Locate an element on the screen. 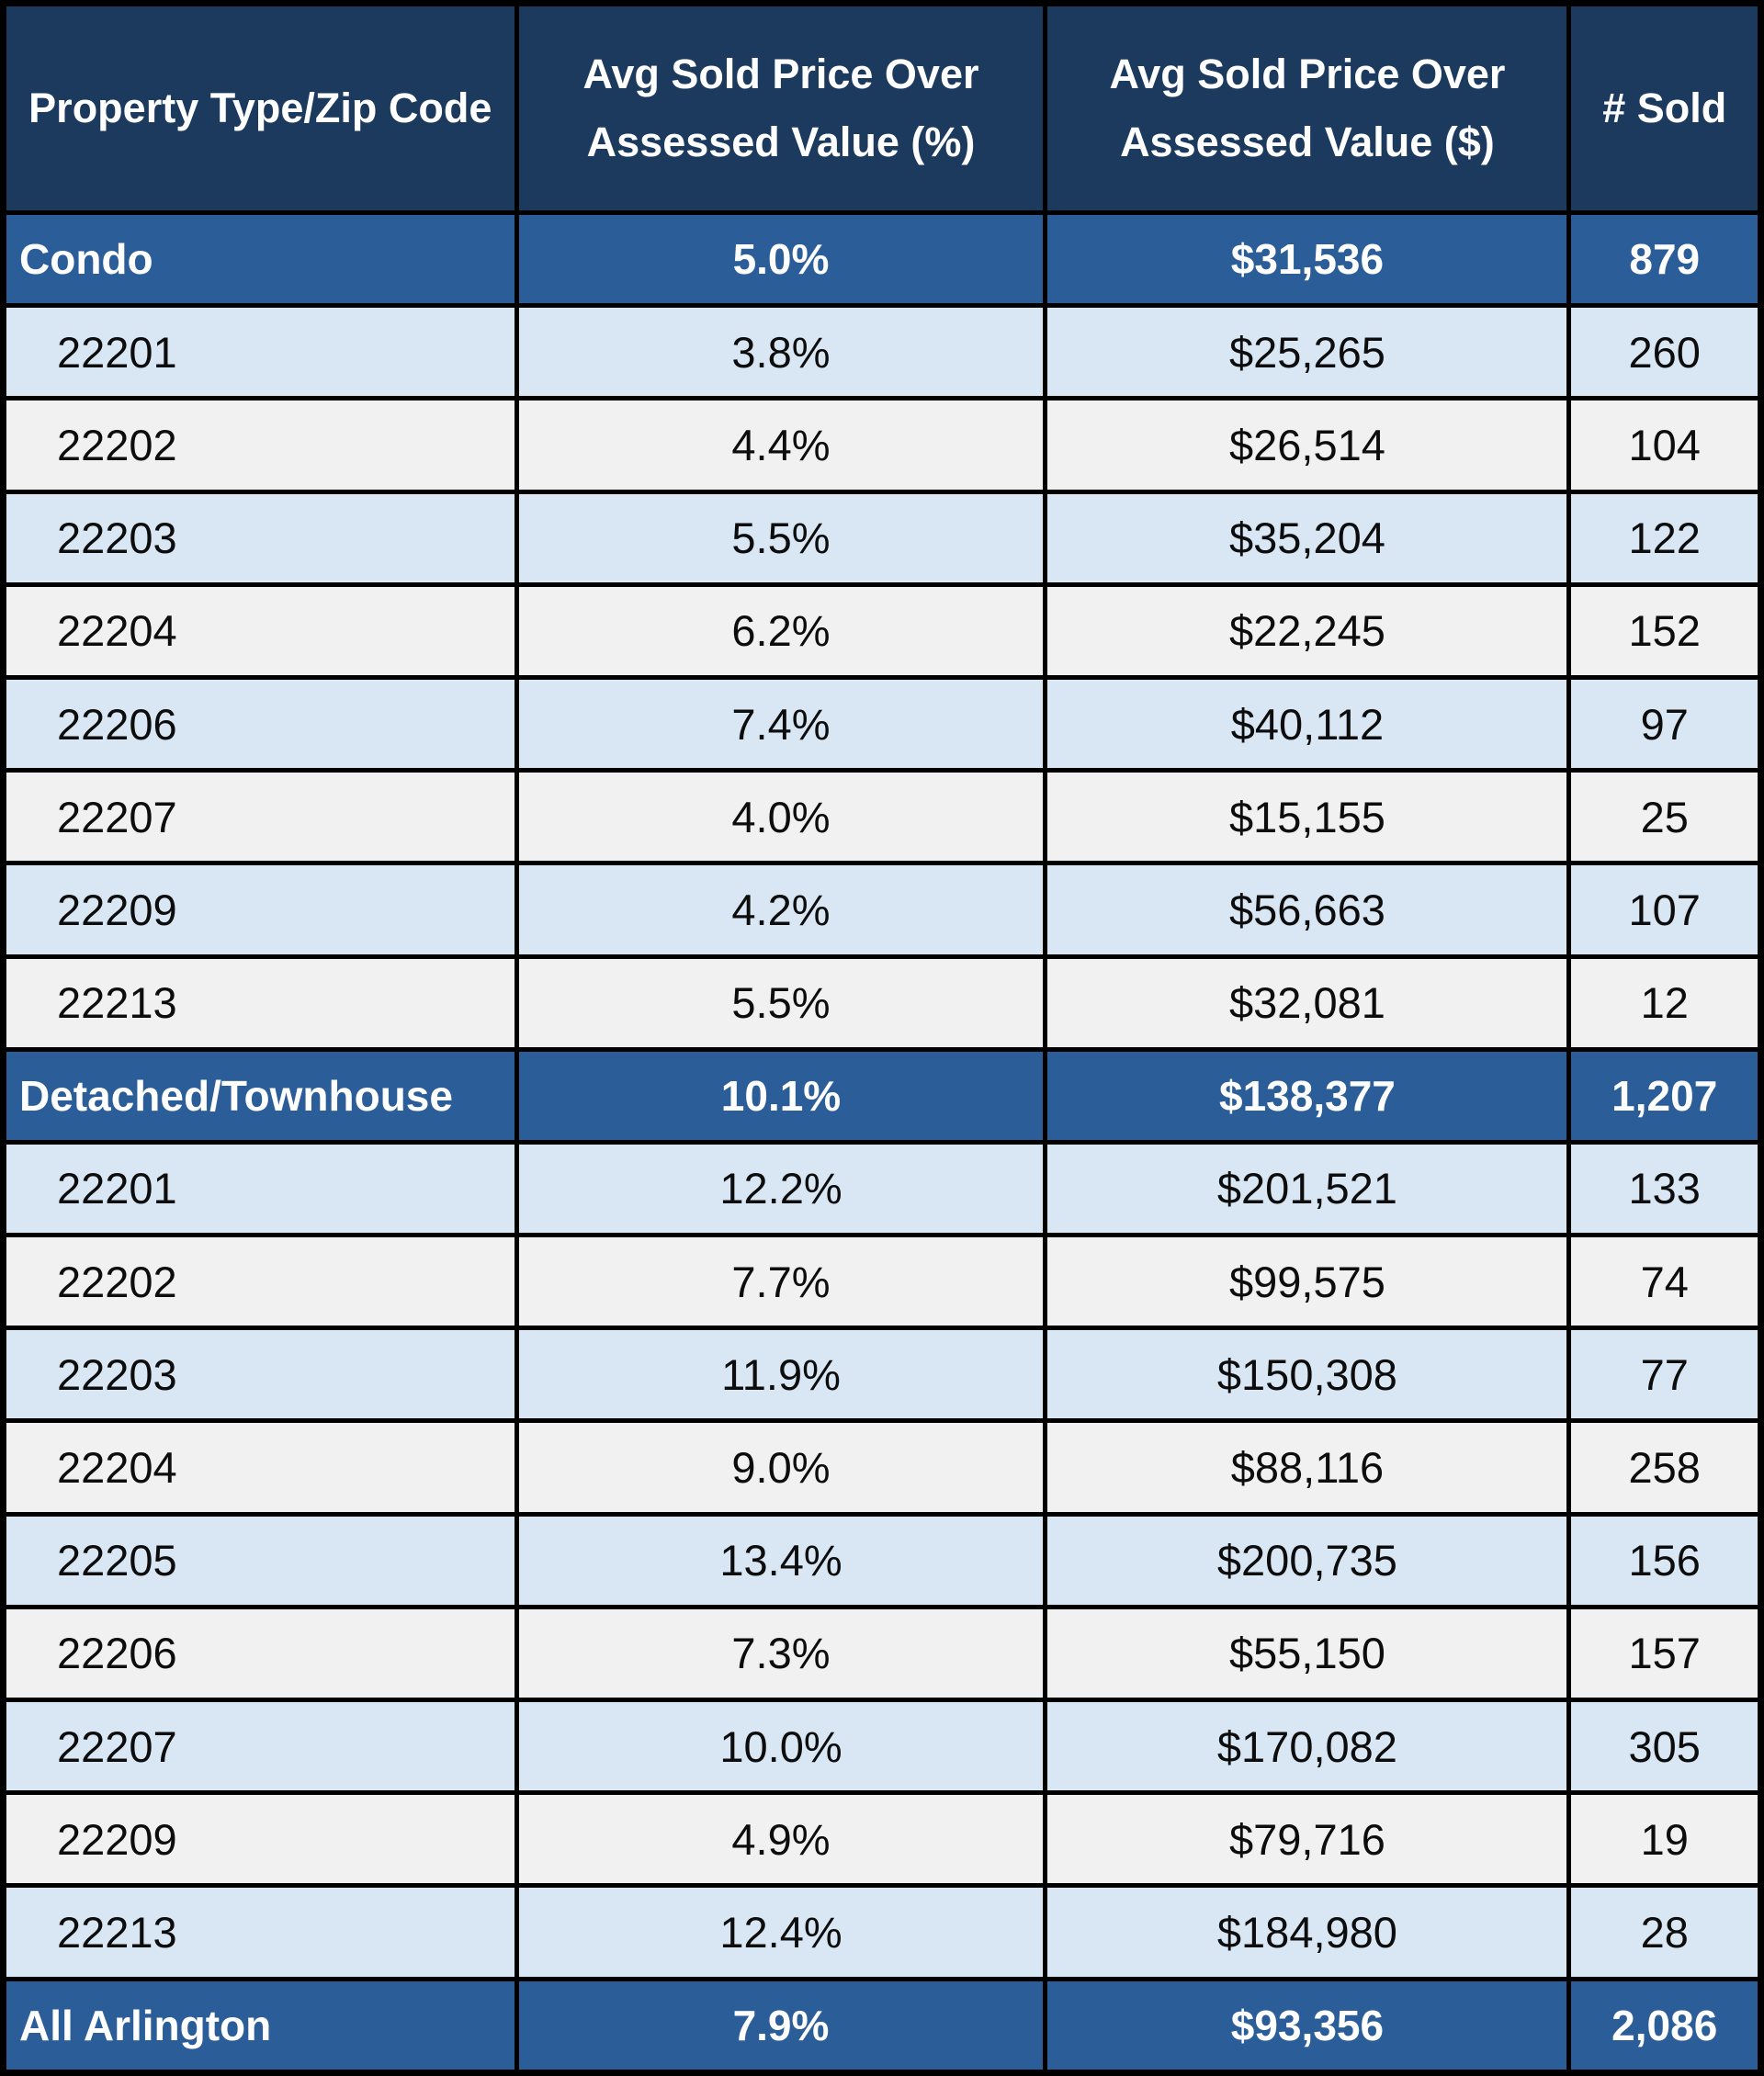 This screenshot has height=2076, width=1764. cell-sold: 156 is located at coordinates (1664, 1560).